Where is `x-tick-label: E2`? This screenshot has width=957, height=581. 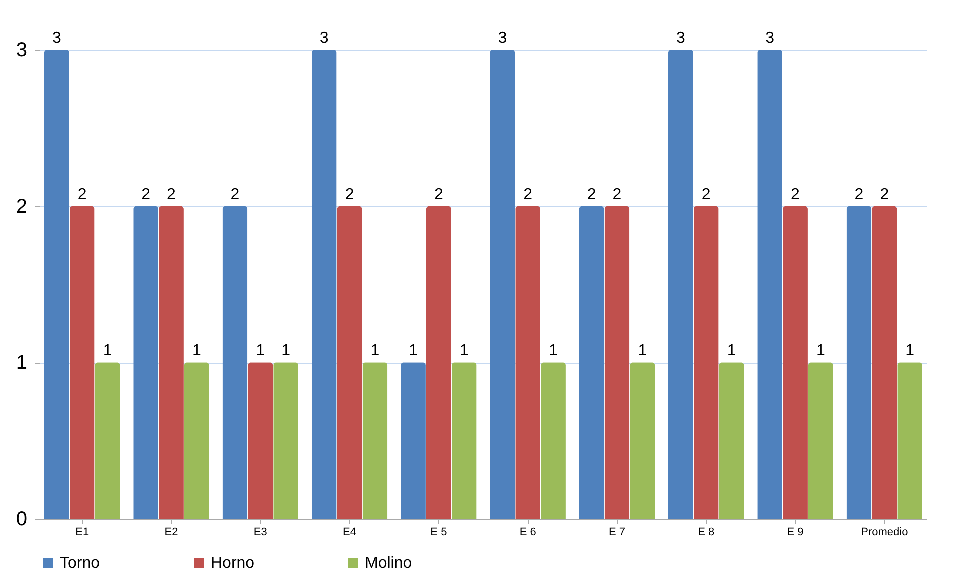 x-tick-label: E2 is located at coordinates (171, 532).